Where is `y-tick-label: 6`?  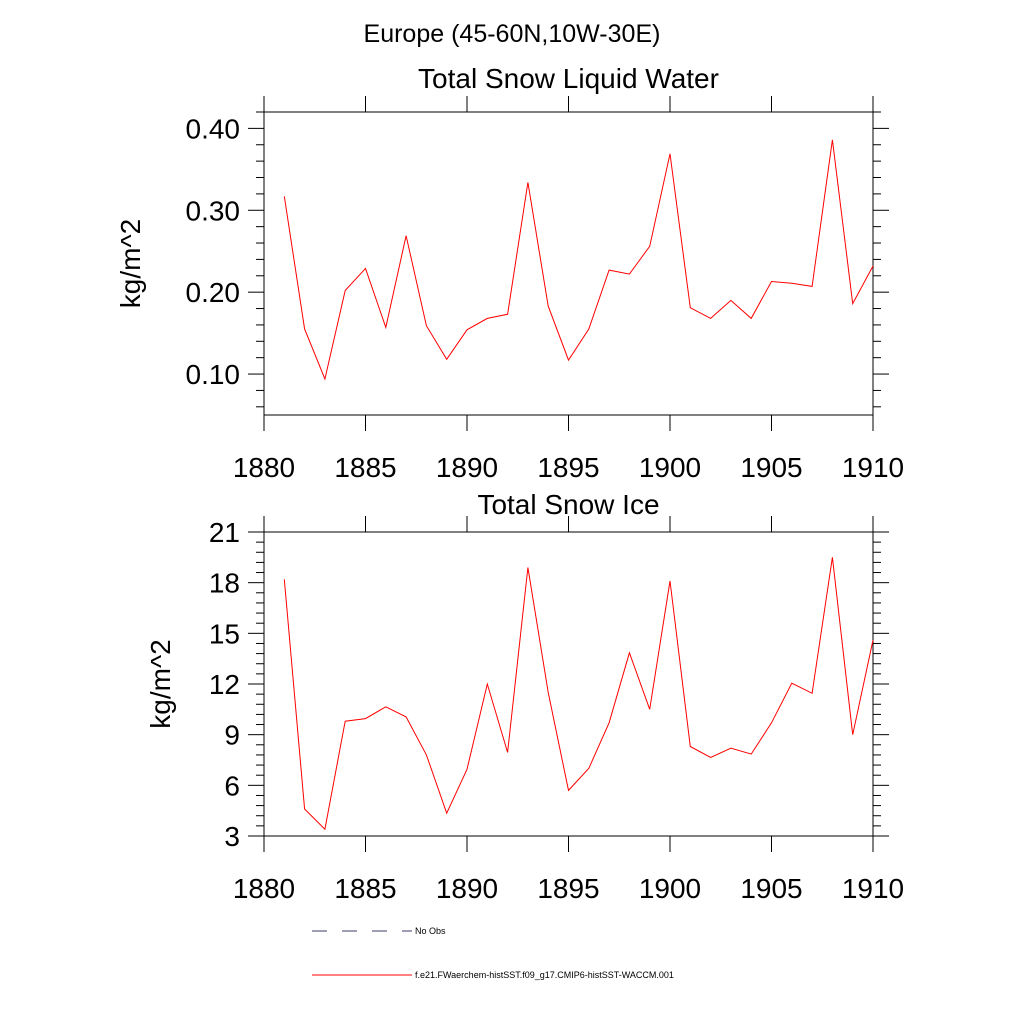 y-tick-label: 6 is located at coordinates (232, 785).